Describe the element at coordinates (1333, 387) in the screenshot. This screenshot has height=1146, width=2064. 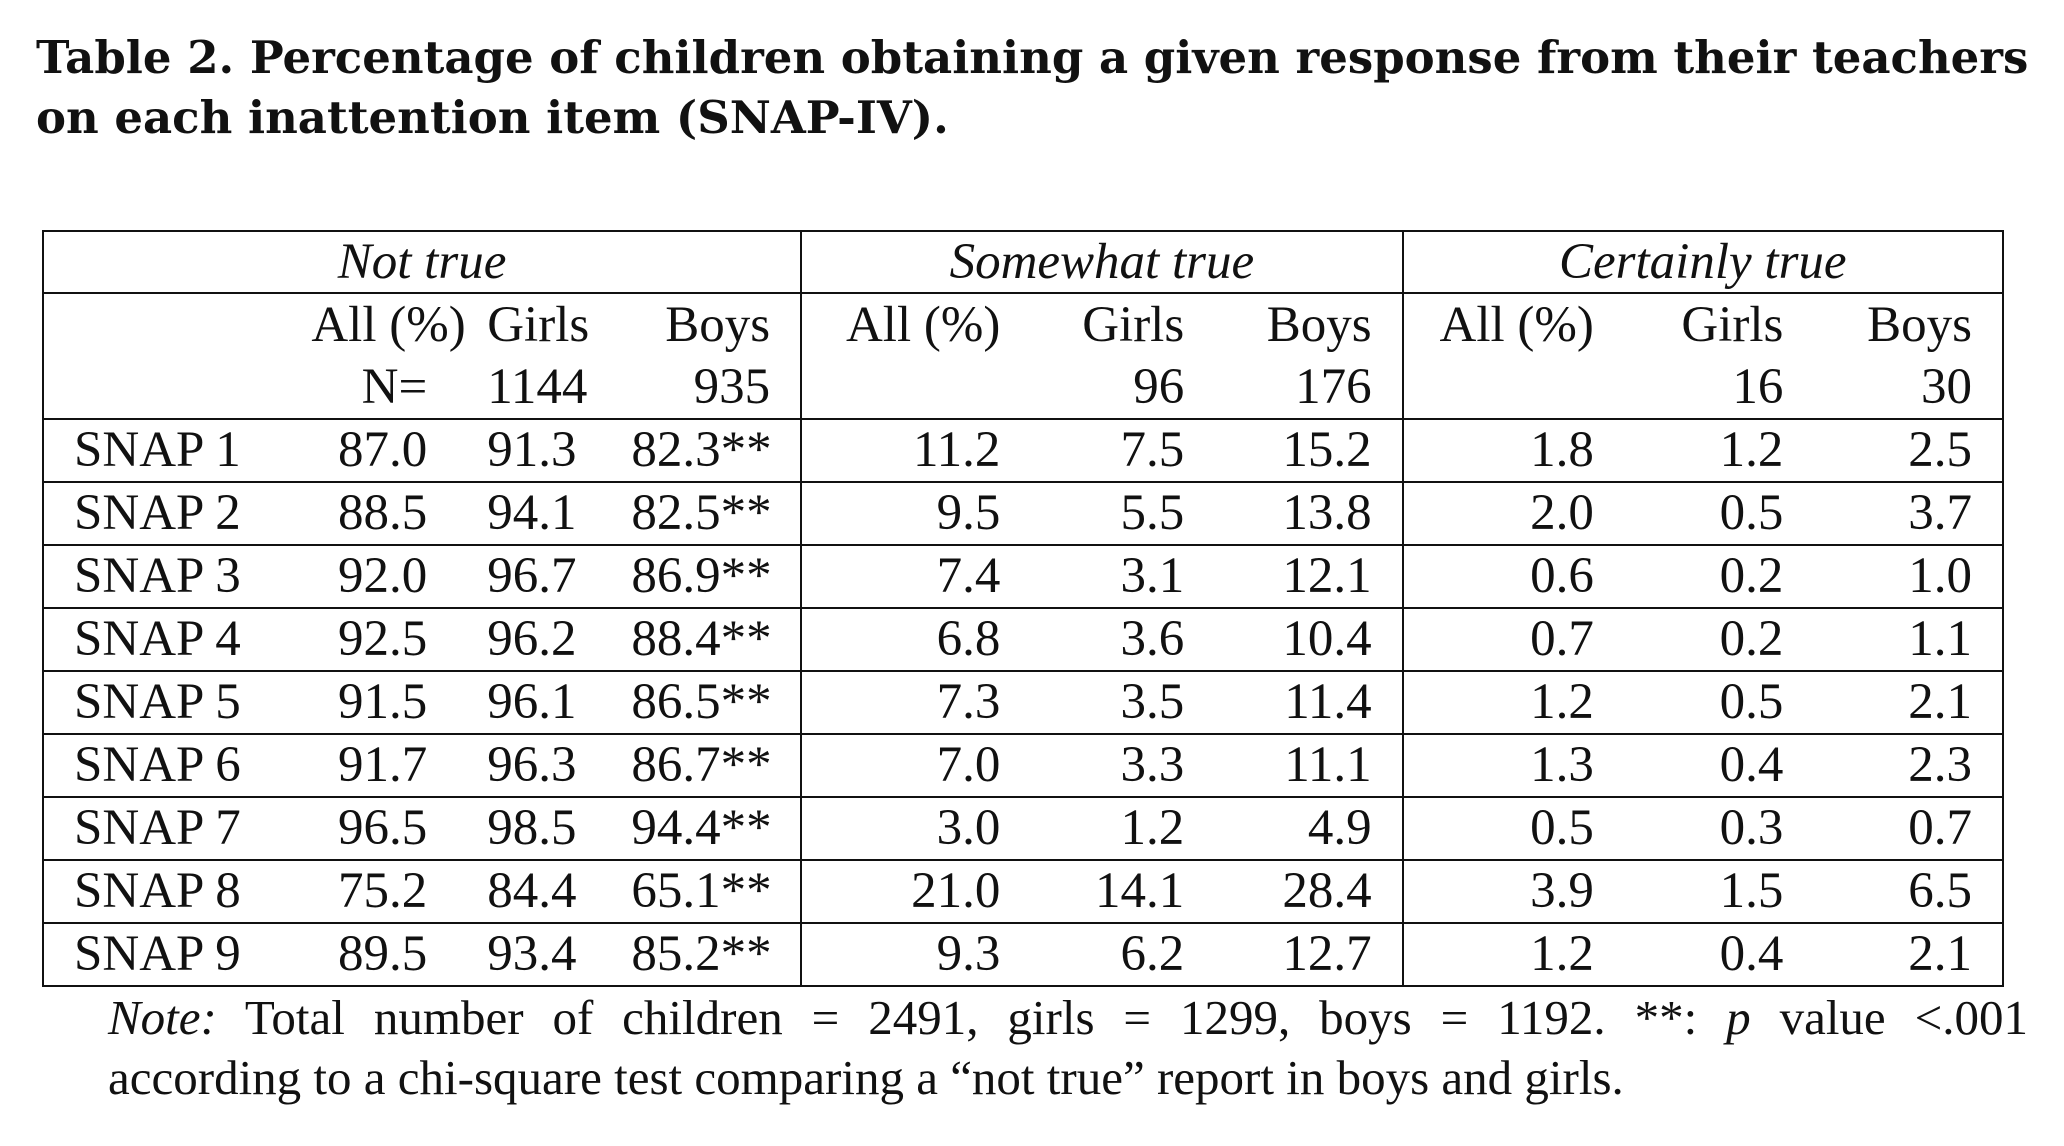
I see `count-somewhat-boys: 176` at that location.